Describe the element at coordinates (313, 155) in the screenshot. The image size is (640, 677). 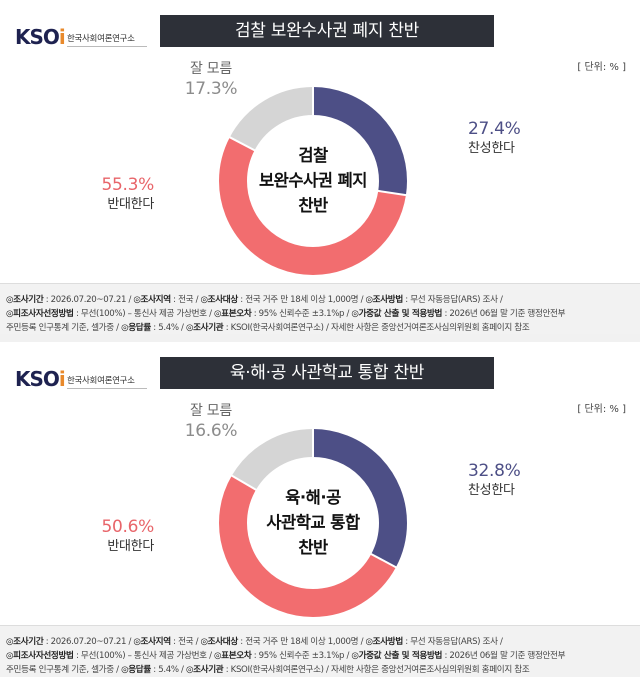
I see `center-text-line: 검찰` at that location.